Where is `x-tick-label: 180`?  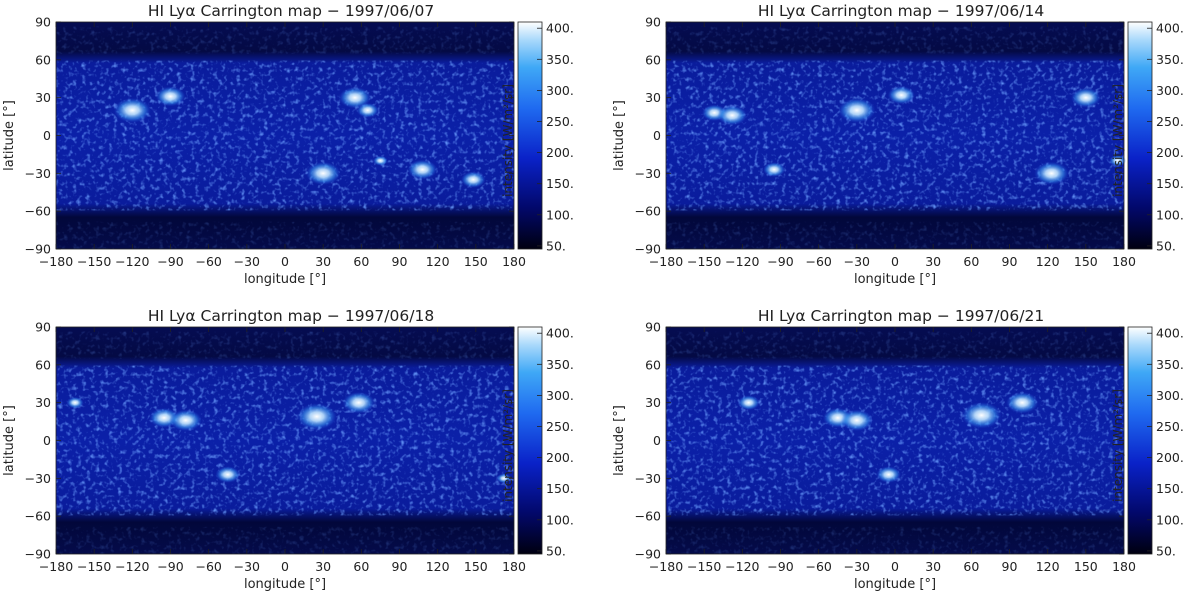 x-tick-label: 180 is located at coordinates (514, 261).